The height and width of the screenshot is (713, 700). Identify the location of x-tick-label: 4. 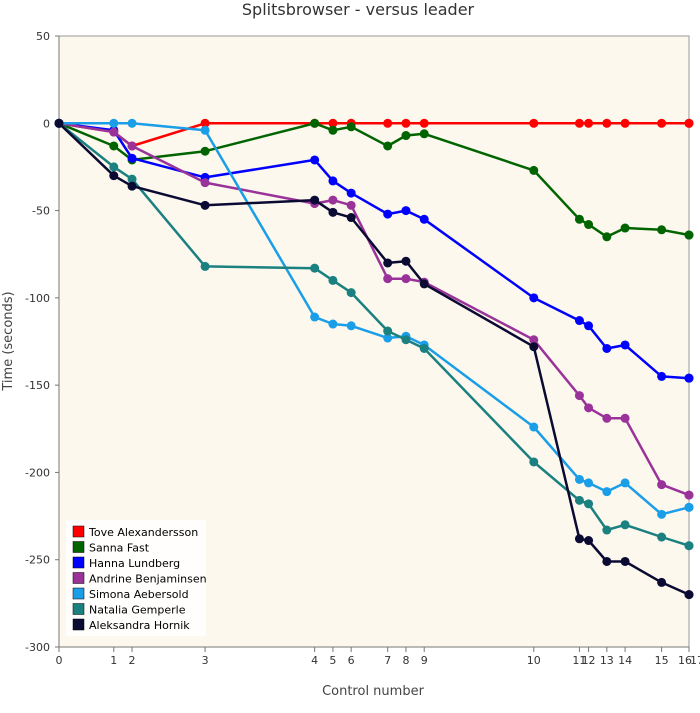
(314, 660).